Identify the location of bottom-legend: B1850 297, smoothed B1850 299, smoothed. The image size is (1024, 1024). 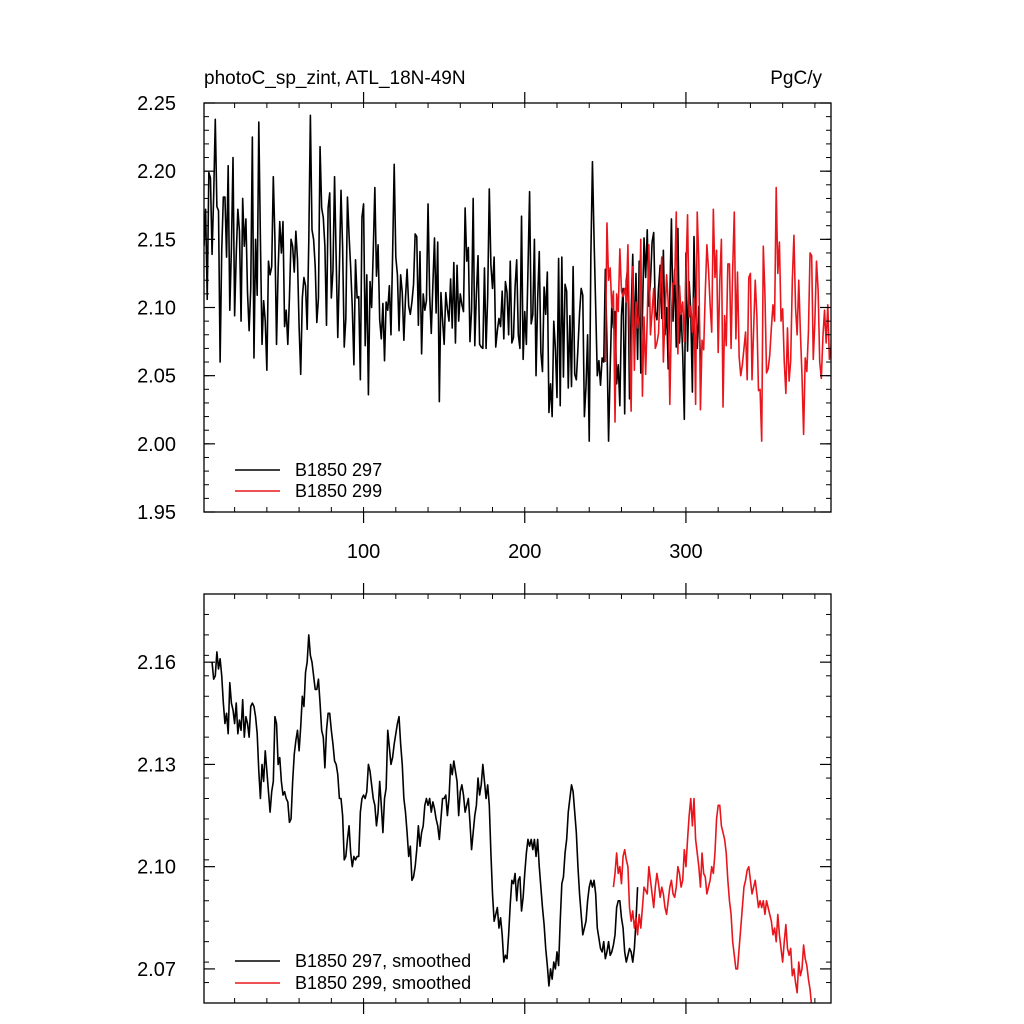
(353, 972).